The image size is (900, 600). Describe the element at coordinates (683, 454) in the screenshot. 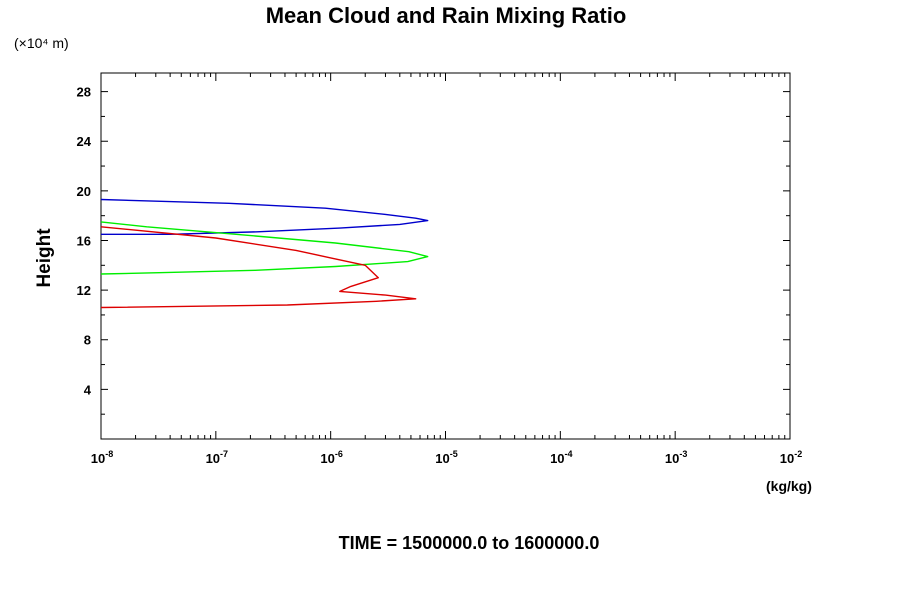

I see `x-tick-exponent: -3` at that location.